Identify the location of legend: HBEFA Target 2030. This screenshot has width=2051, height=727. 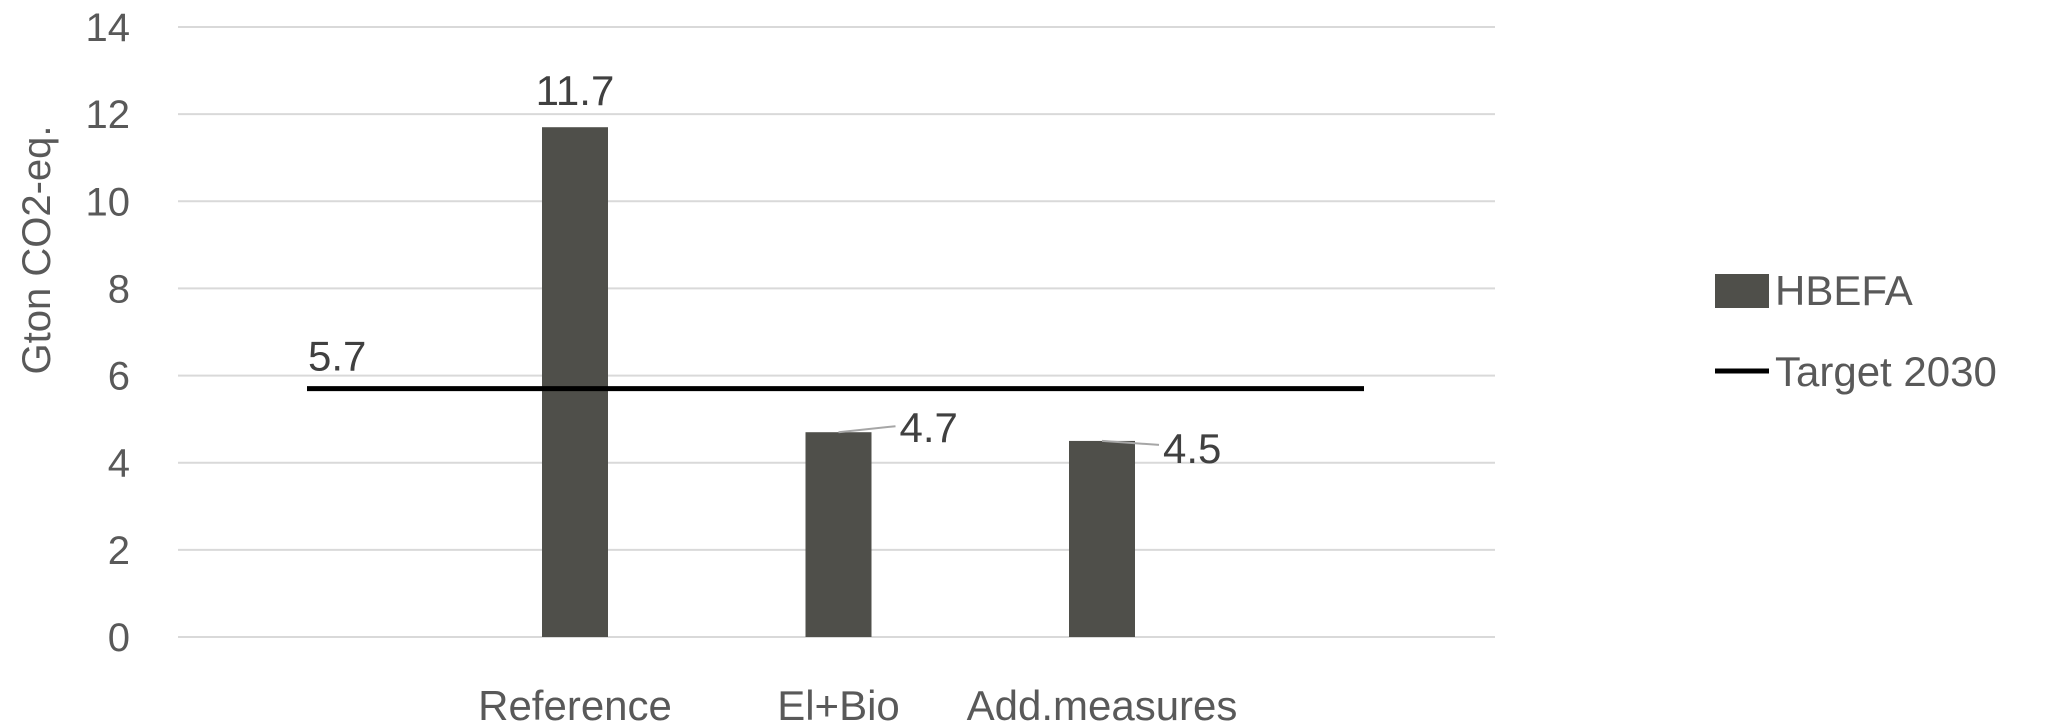
(1856, 331).